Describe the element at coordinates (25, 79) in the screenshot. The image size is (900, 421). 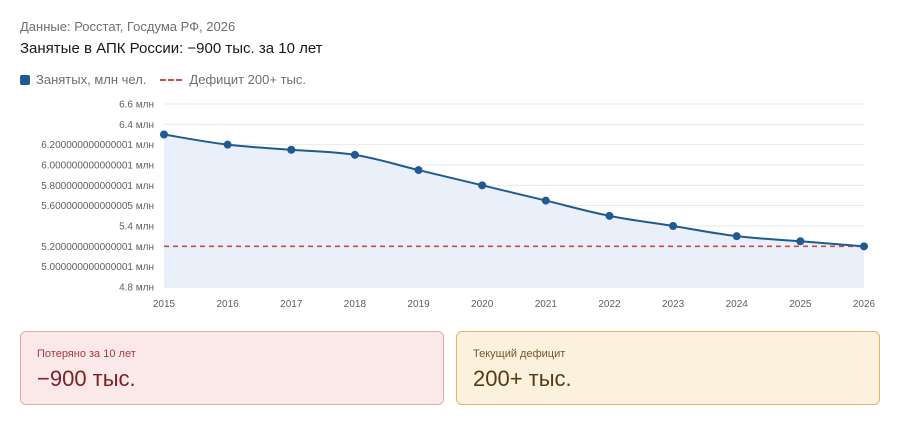
I see `legend-swatch-employed` at that location.